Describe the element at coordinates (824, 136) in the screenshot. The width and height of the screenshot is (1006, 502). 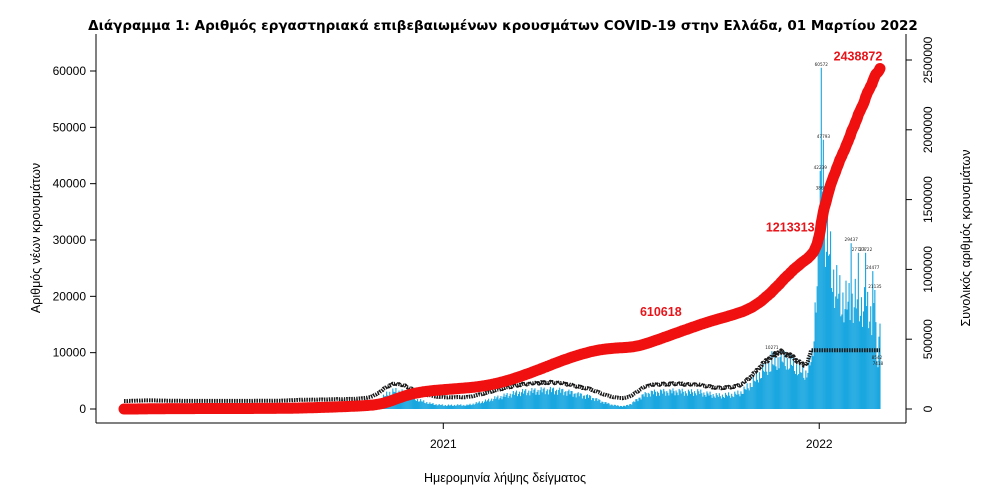
I see `day-label-1: 47793` at that location.